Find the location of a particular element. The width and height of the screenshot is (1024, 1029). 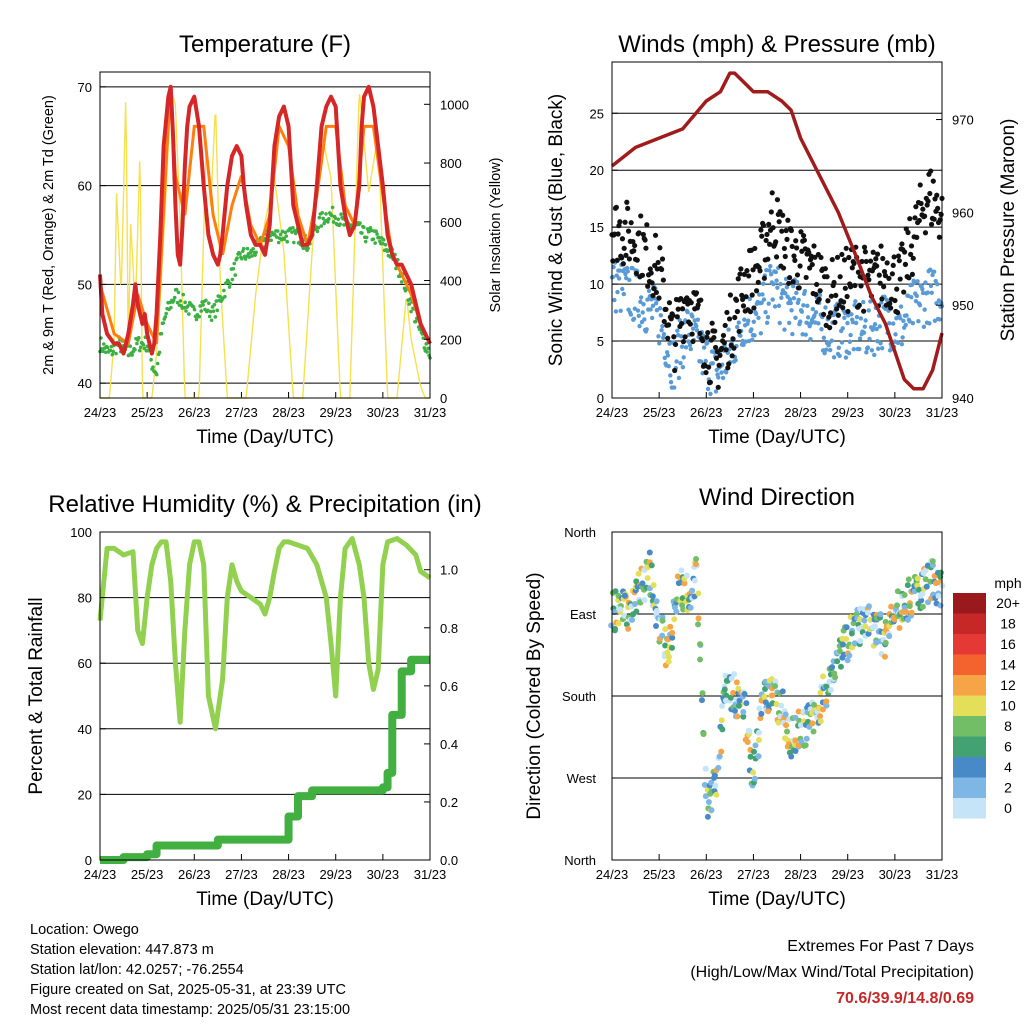

legend-label: 12 is located at coordinates (1008, 685).